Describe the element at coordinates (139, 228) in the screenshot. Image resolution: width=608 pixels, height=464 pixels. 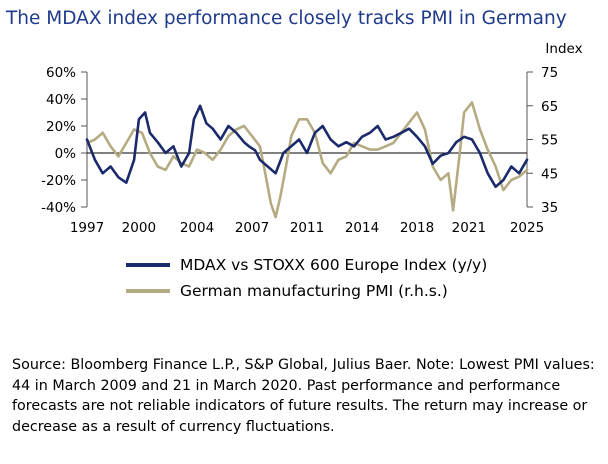
I see `x-tick-label: 2000` at that location.